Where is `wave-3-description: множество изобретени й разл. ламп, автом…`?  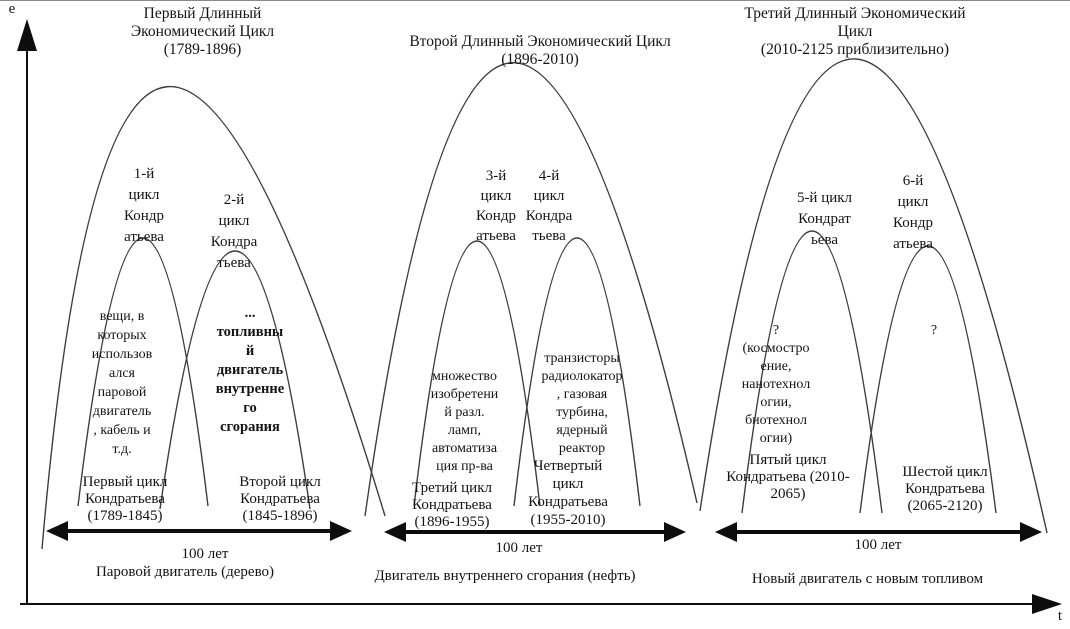 wave-3-description: множество изобретени й разл. ламп, автом… is located at coordinates (464, 421).